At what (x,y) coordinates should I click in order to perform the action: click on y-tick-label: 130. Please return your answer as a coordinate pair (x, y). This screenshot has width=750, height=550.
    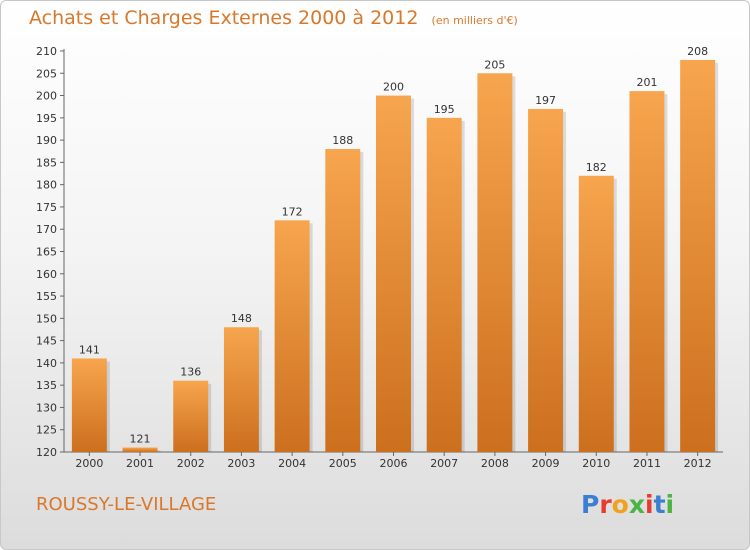
    Looking at the image, I should click on (46, 407).